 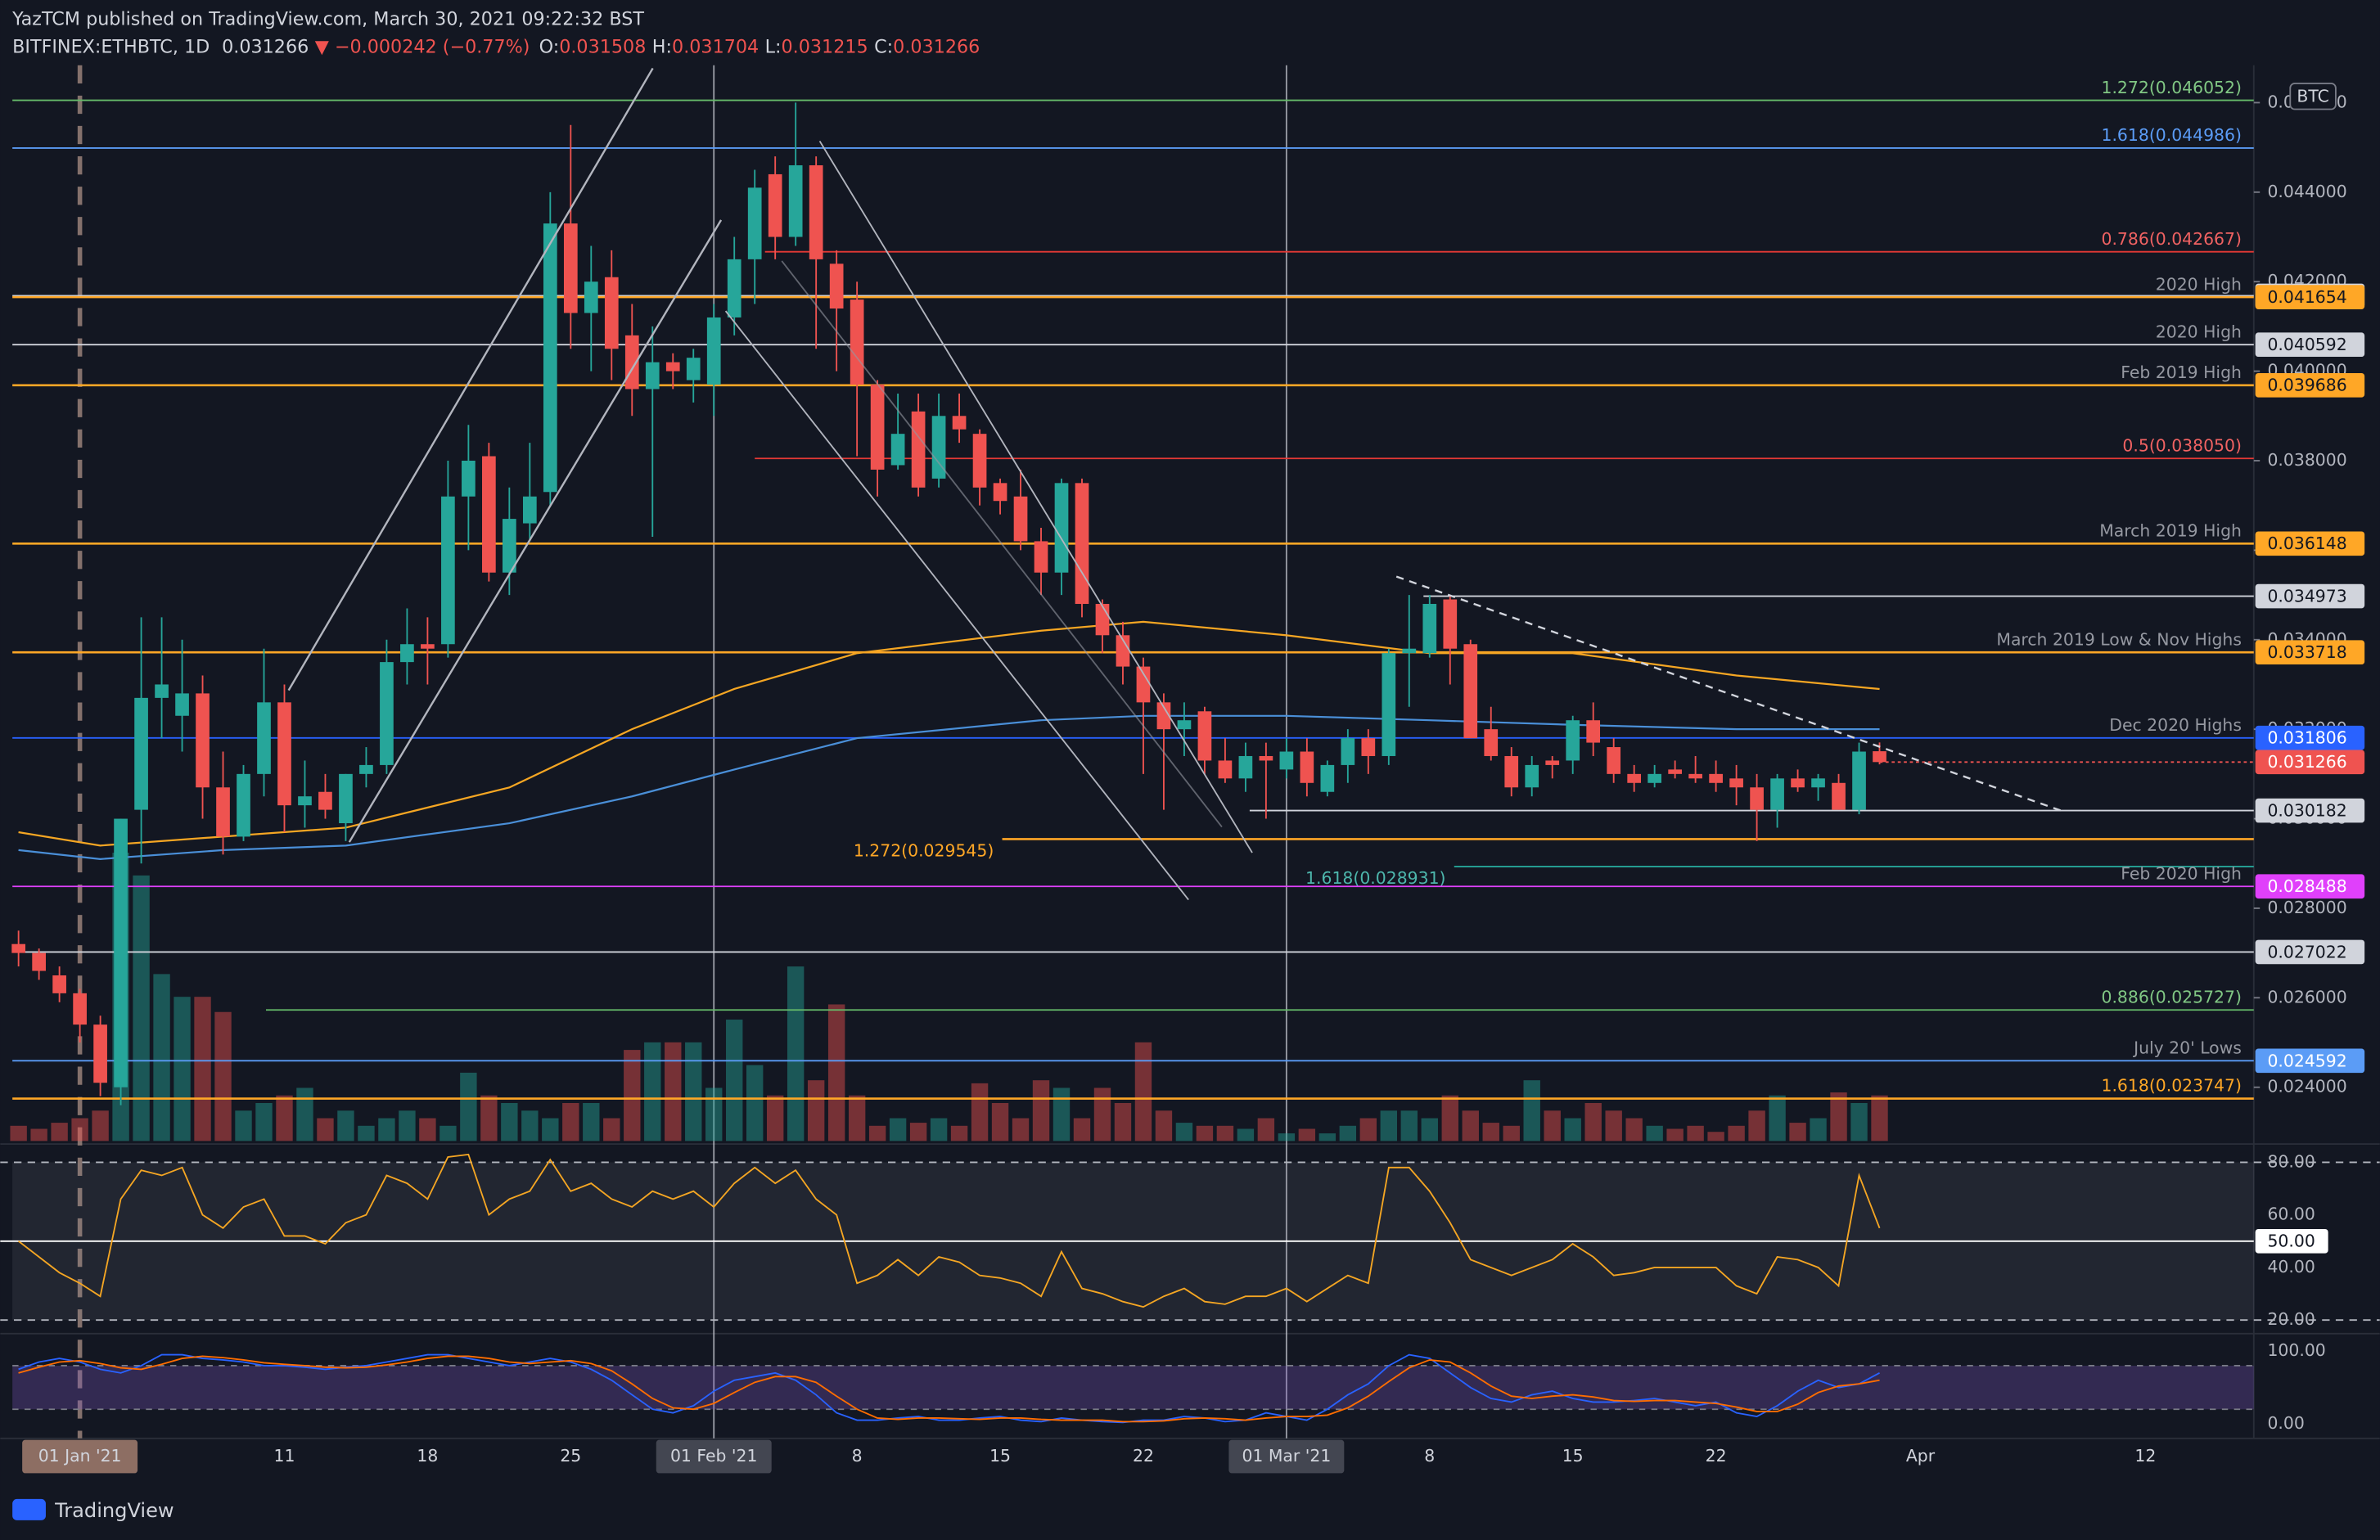 What do you see at coordinates (1002, 544) in the screenshot?
I see `trend-line` at bounding box center [1002, 544].